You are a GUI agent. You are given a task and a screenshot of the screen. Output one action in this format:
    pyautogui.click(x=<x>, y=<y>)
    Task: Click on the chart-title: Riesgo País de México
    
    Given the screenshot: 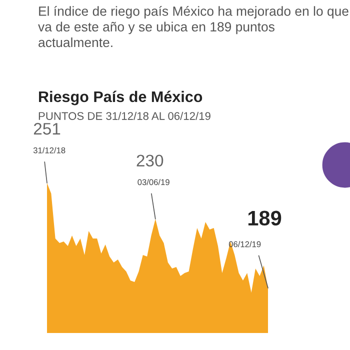 What is the action you would take?
    pyautogui.click(x=120, y=98)
    